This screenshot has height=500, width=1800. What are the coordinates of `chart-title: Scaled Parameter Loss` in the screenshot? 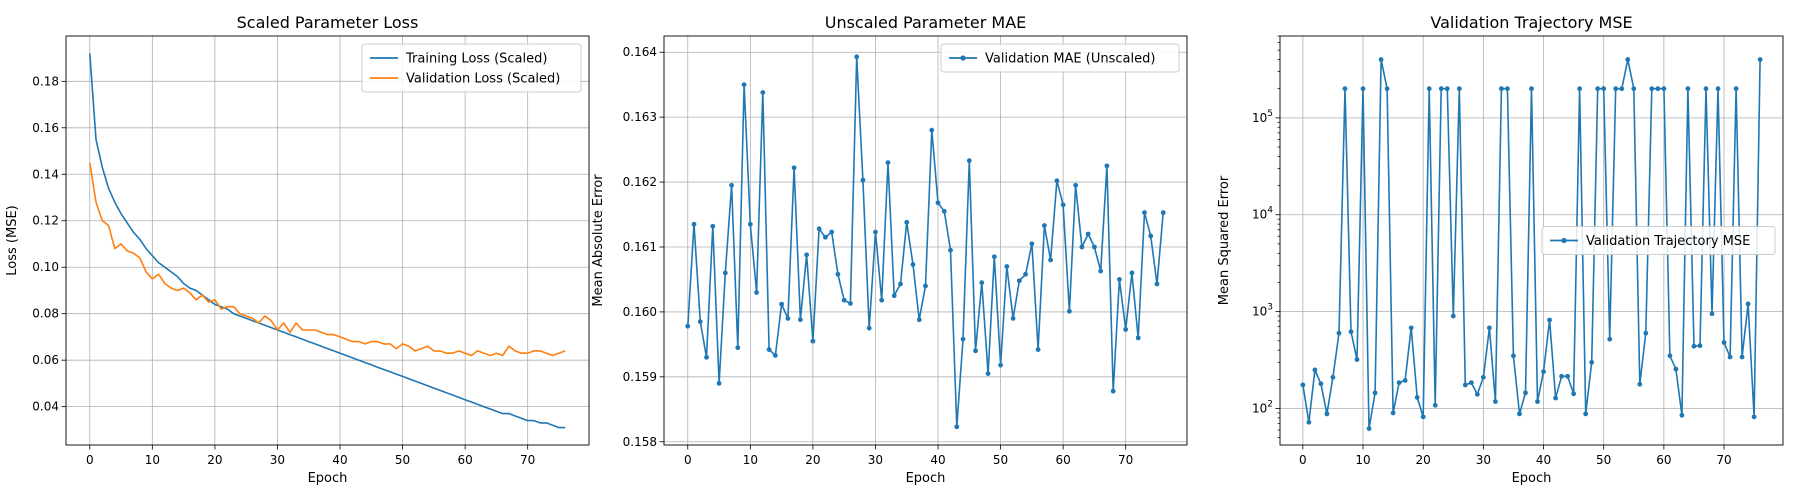 It's located at (328, 22).